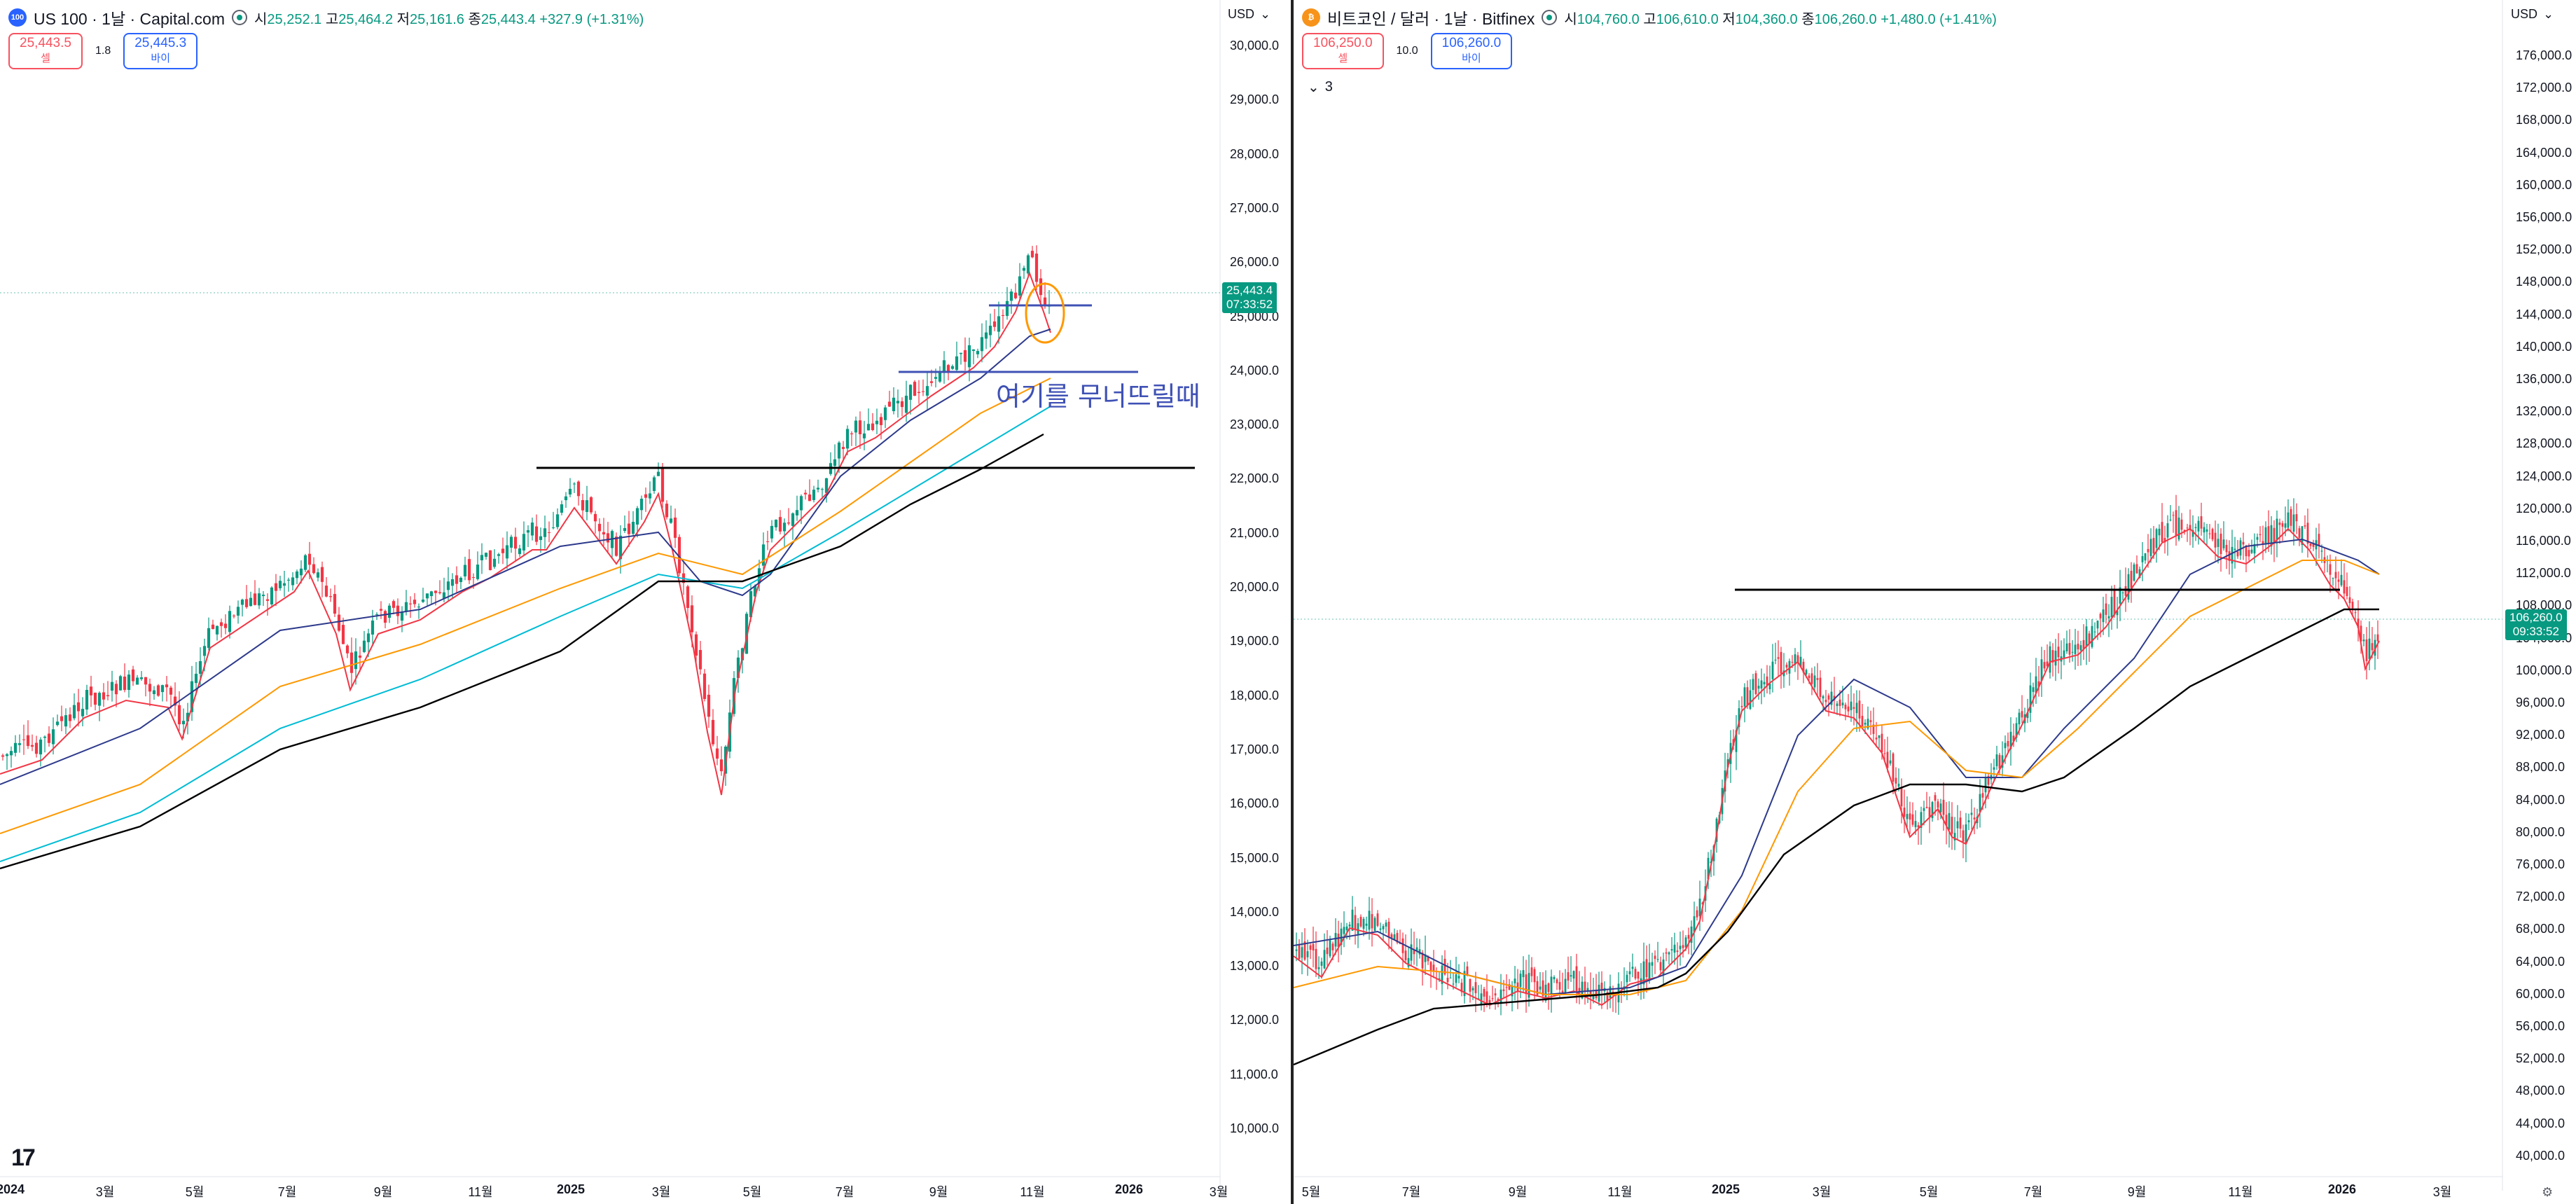  I want to click on bitcoin-icon: ₿, so click(1311, 17).